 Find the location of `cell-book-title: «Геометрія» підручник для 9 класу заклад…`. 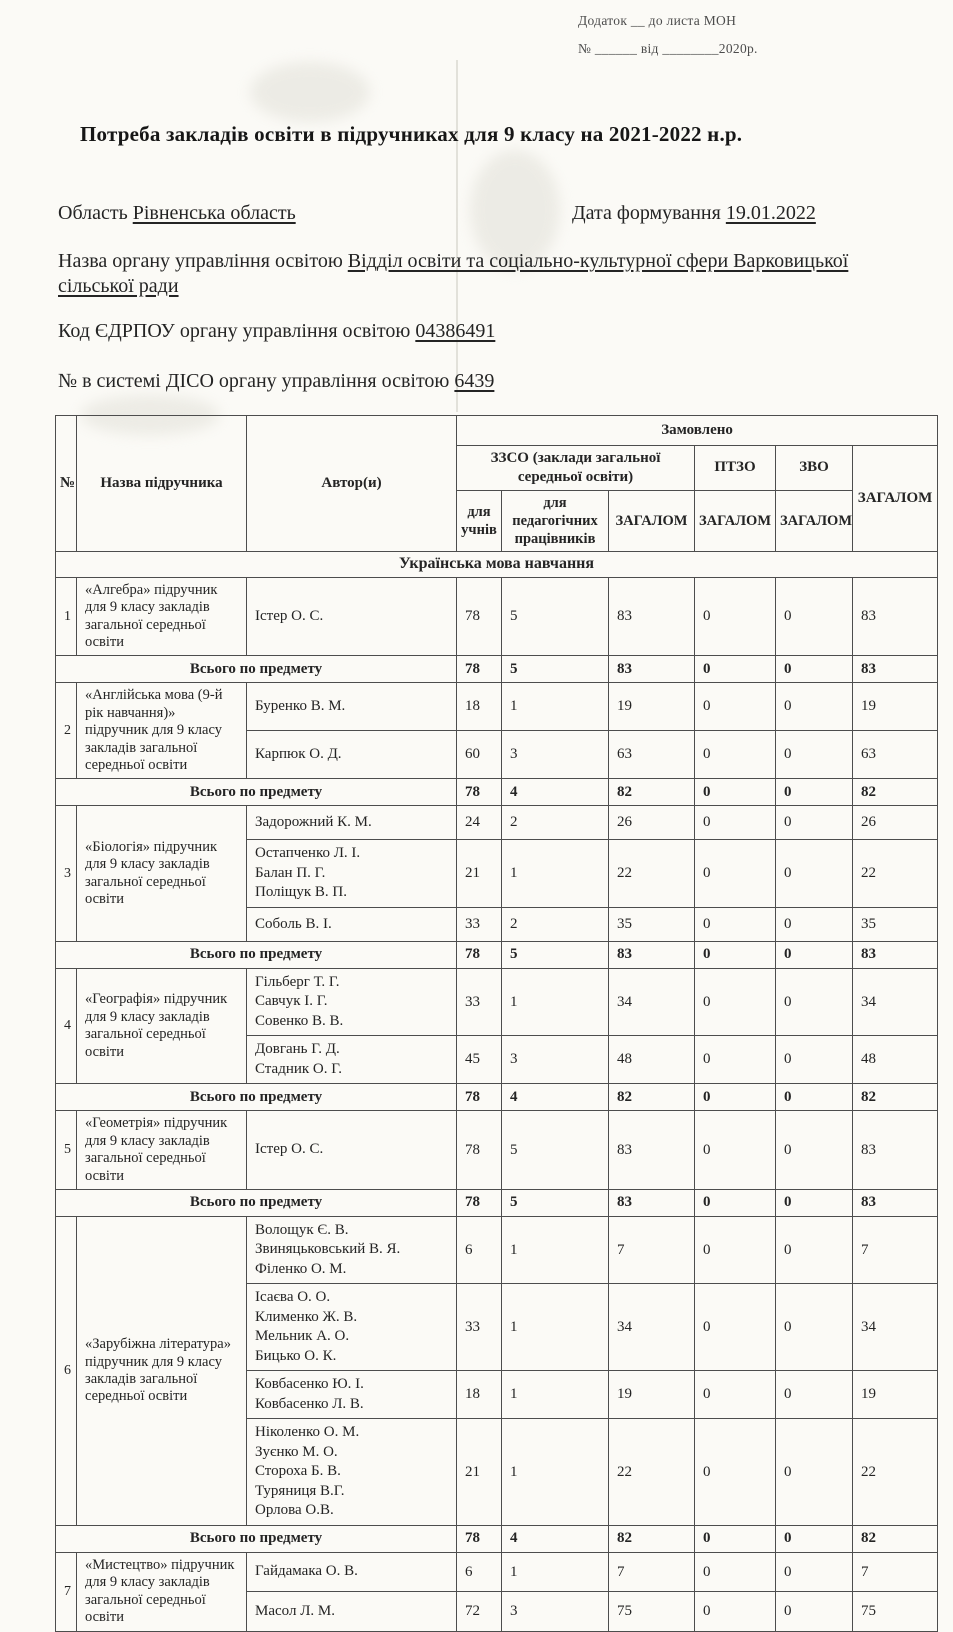

cell-book-title: «Геометрія» підручник для 9 класу заклад… is located at coordinates (161, 1150).